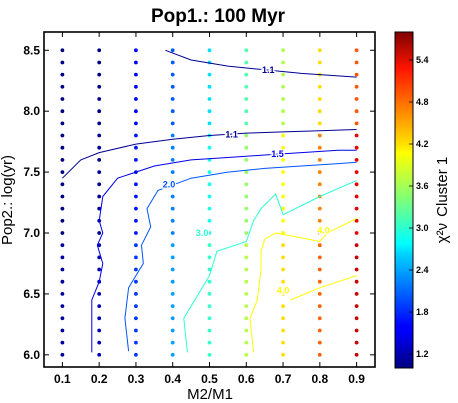  Describe the element at coordinates (404, 200) in the screenshot. I see `colorbar` at that location.